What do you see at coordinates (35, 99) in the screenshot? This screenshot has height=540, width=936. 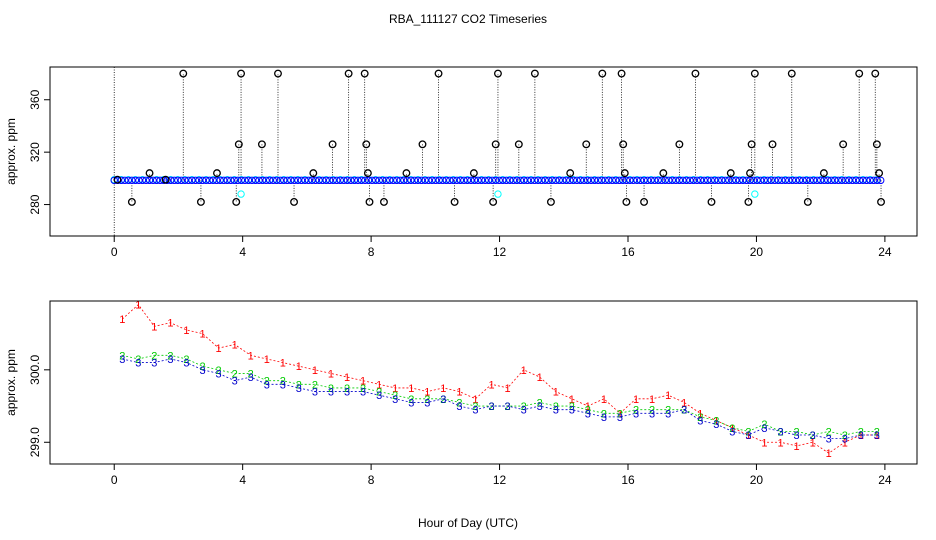 I see `y-tick-label: 360` at bounding box center [35, 99].